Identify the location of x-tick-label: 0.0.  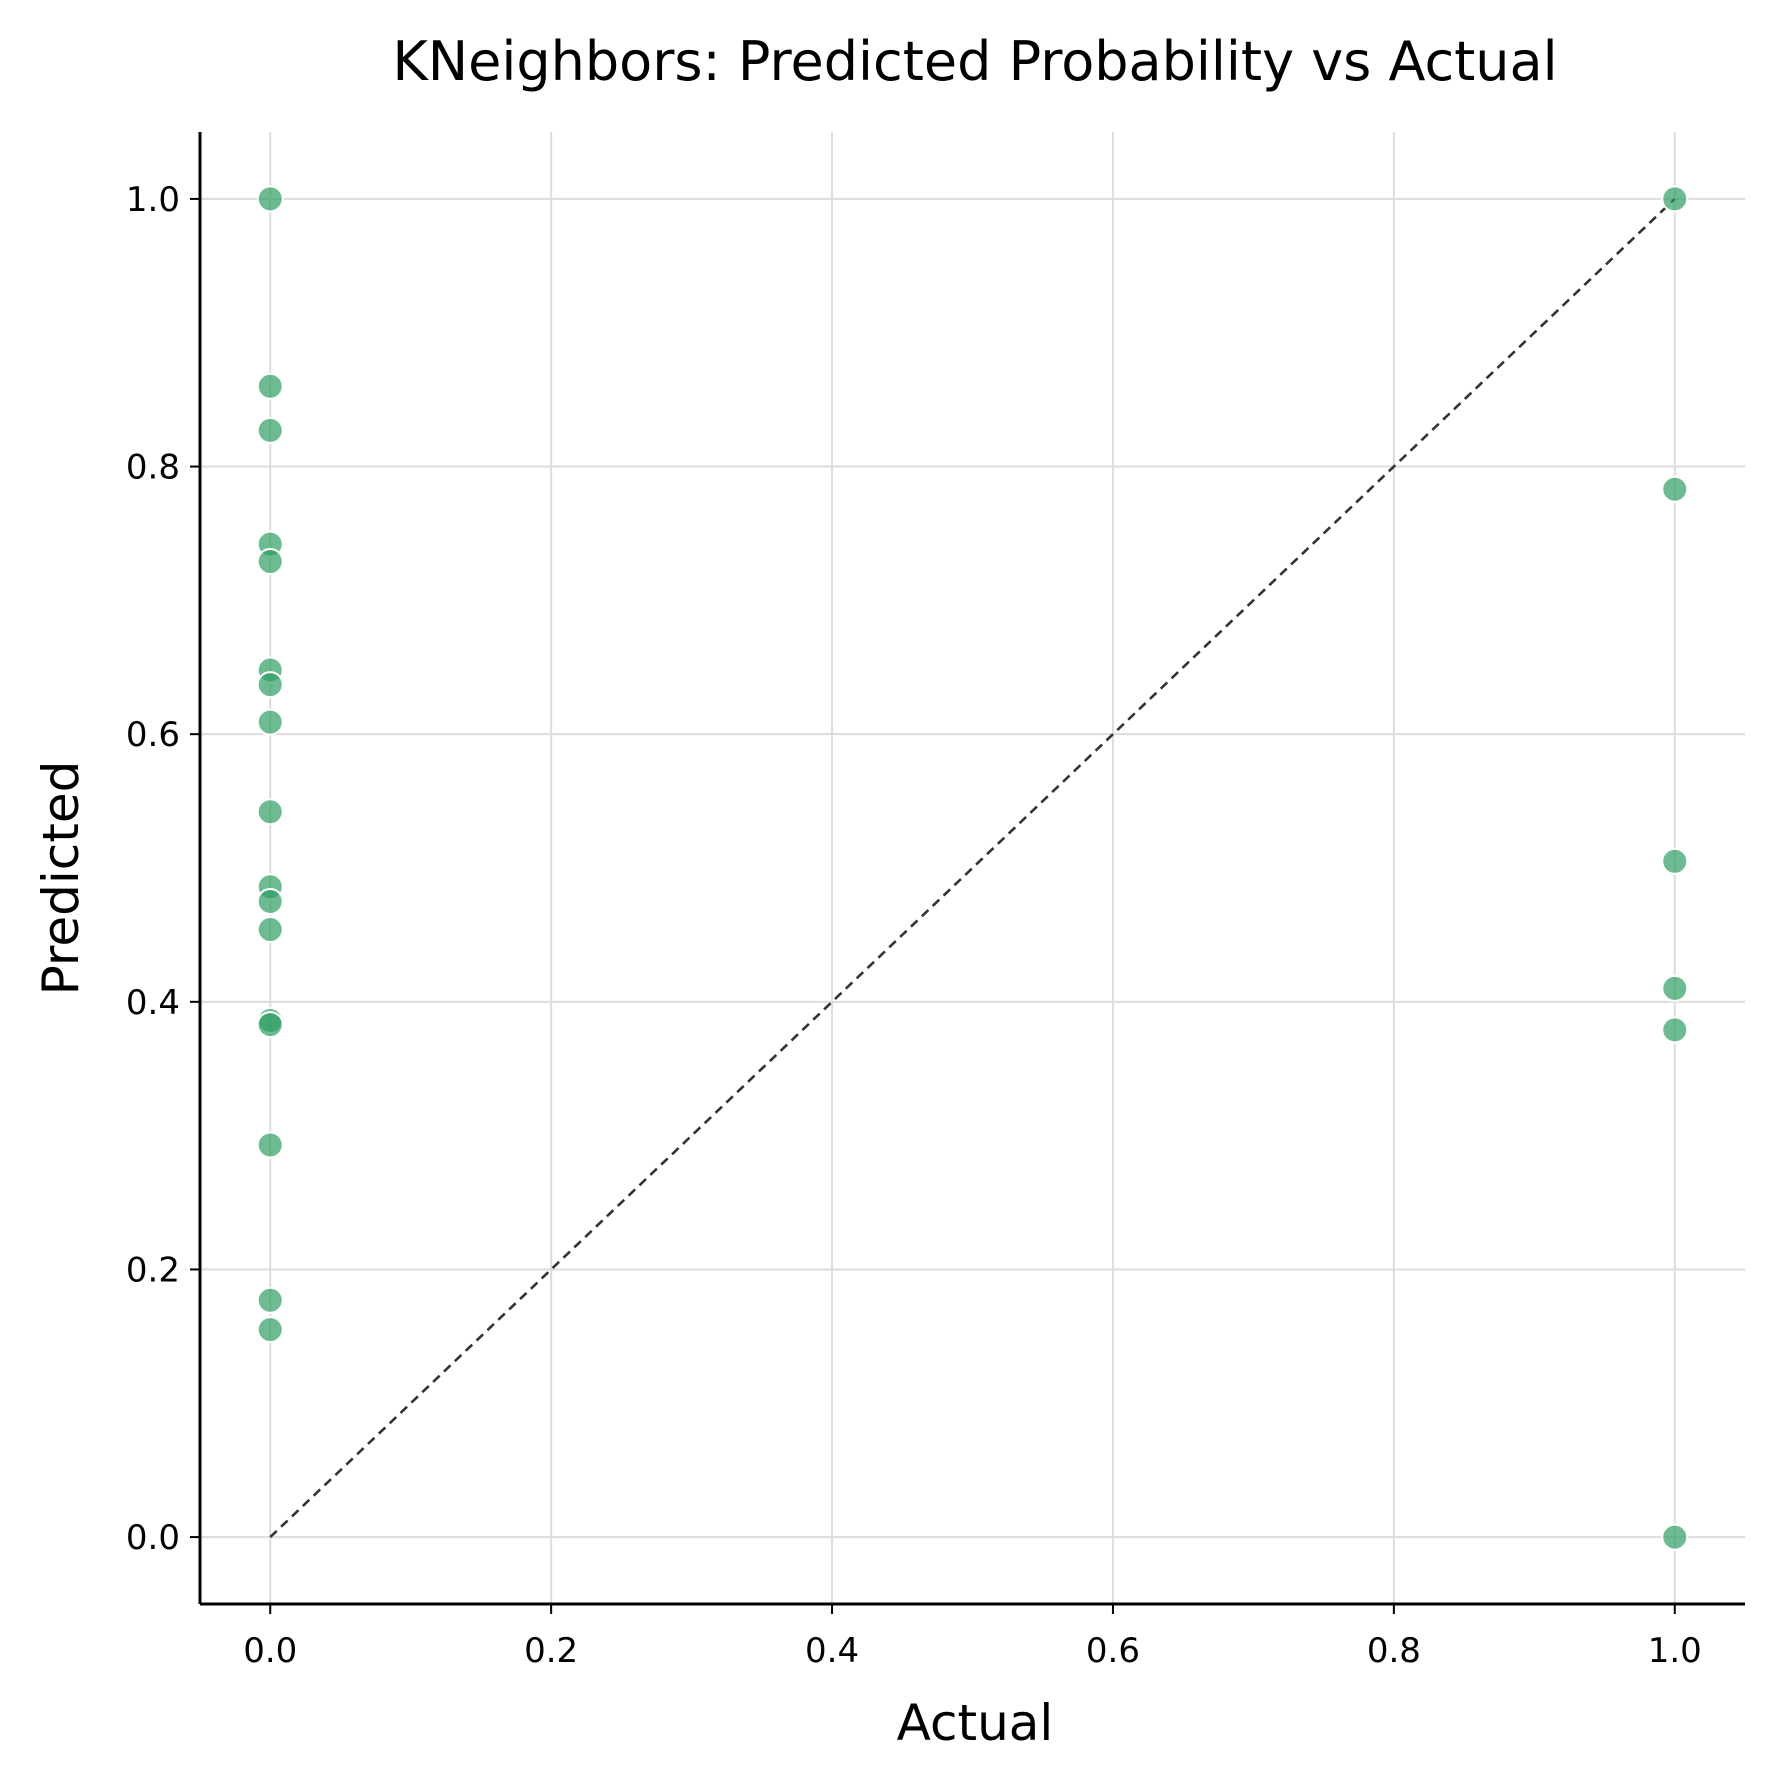
(270, 1651).